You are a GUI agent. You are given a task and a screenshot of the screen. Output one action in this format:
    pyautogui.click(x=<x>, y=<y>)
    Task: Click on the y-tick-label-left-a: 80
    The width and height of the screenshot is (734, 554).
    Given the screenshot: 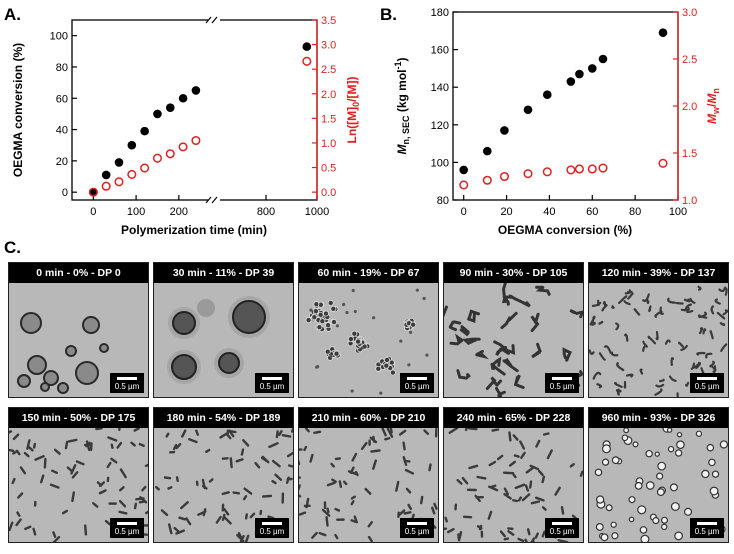 What is the action you would take?
    pyautogui.click(x=62, y=68)
    